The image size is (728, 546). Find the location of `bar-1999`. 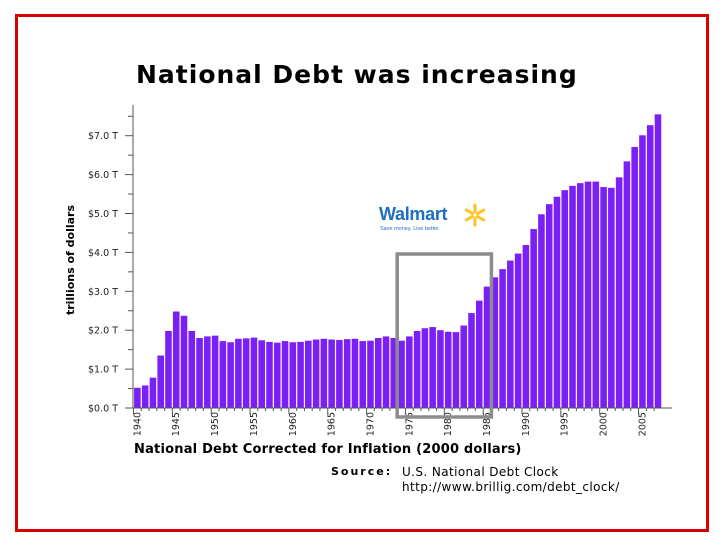

bar-1999 is located at coordinates (596, 294).